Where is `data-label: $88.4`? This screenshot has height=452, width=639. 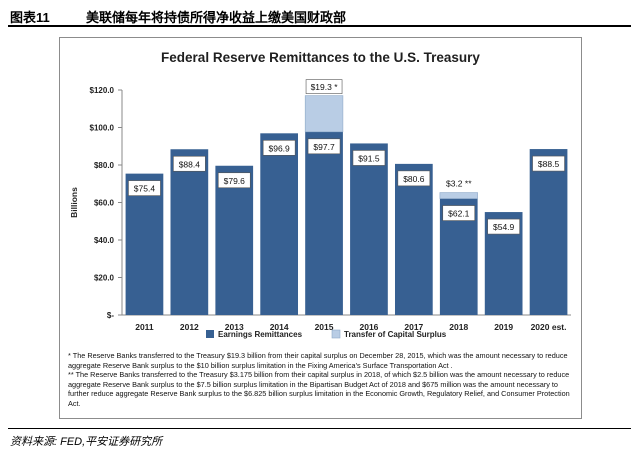
data-label: $88.4 is located at coordinates (190, 164).